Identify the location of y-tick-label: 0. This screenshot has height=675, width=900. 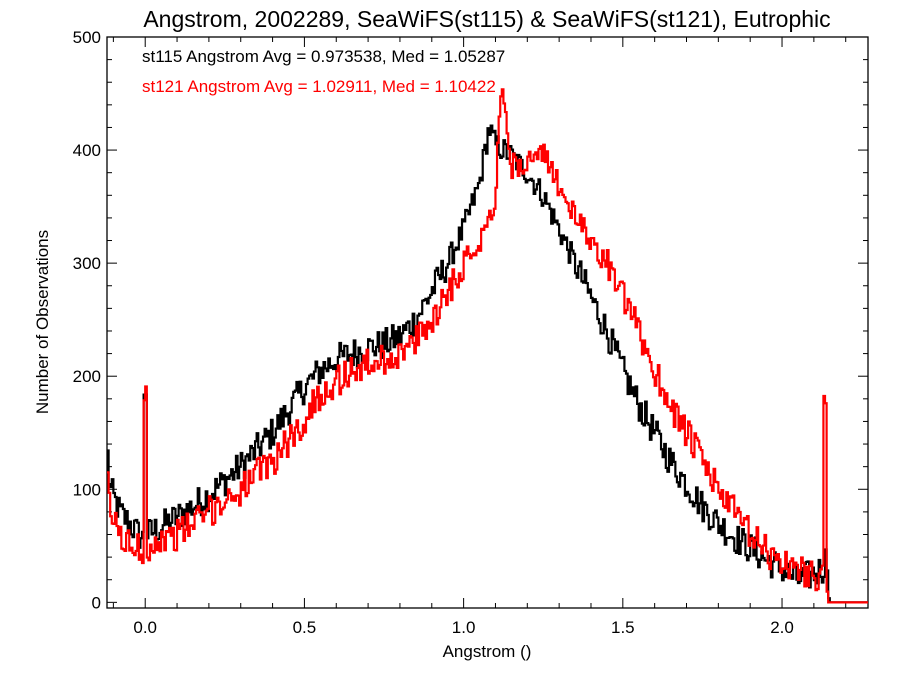
(96, 602).